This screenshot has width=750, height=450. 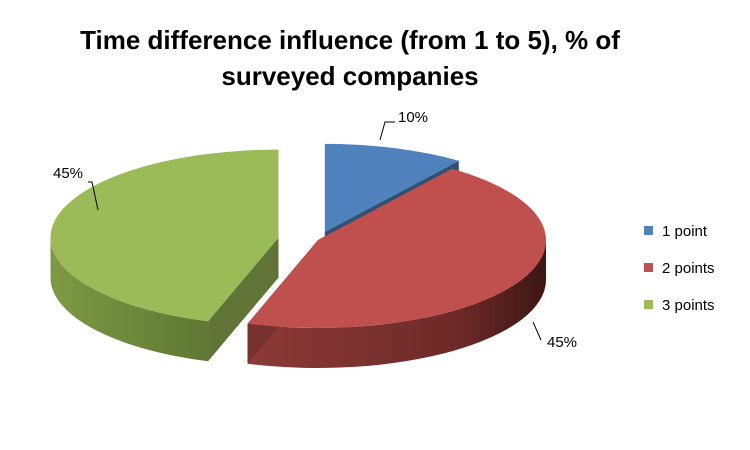 What do you see at coordinates (68, 173) in the screenshot?
I see `data-label-3: 45%` at bounding box center [68, 173].